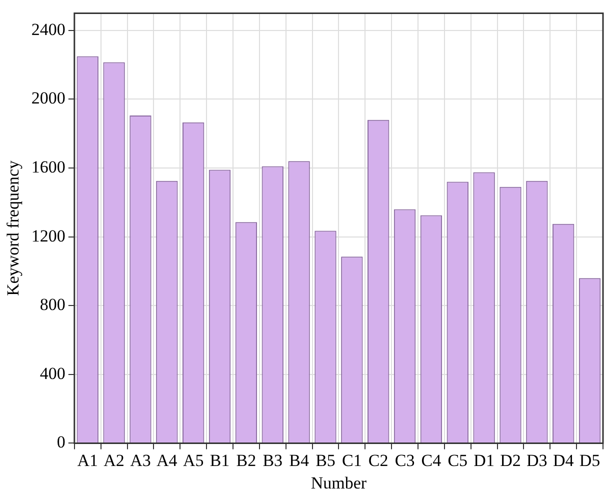 Image resolution: width=607 pixels, height=494 pixels. What do you see at coordinates (53, 373) in the screenshot?
I see `y-tick-label: 400` at bounding box center [53, 373].